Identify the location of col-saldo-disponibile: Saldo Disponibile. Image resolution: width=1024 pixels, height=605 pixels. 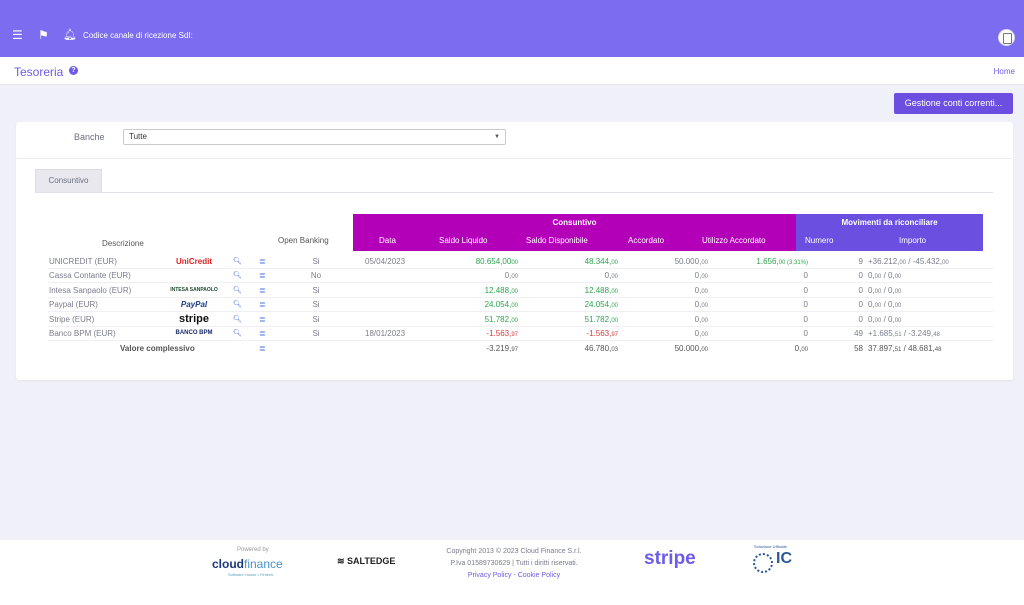
(557, 240).